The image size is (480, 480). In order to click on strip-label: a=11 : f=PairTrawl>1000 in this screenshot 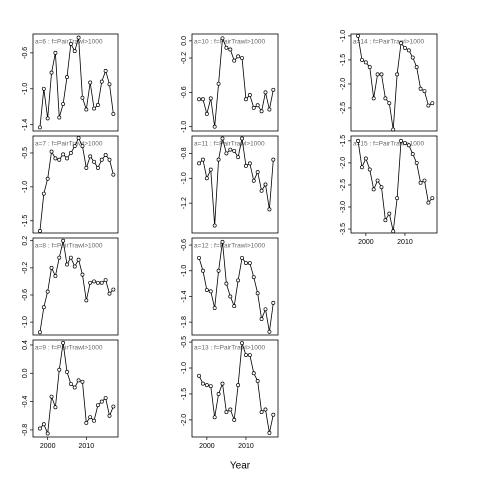, I will do `click(229, 144)`.